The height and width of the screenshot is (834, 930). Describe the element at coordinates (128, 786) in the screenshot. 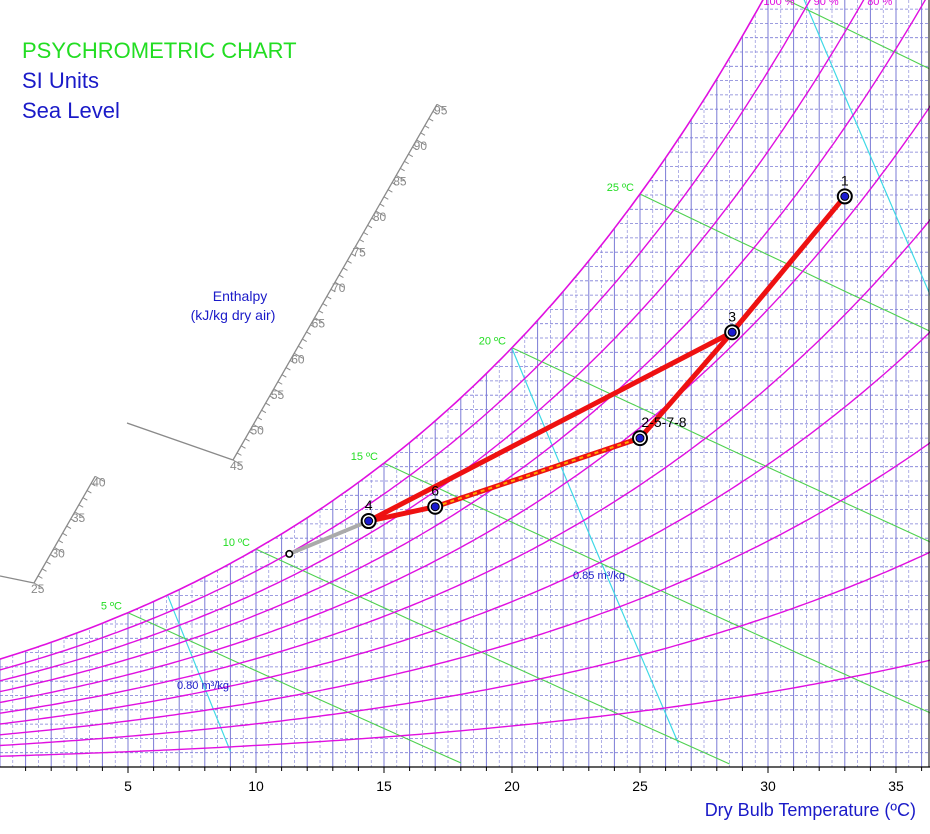

I see `x-tick-label: 5` at that location.